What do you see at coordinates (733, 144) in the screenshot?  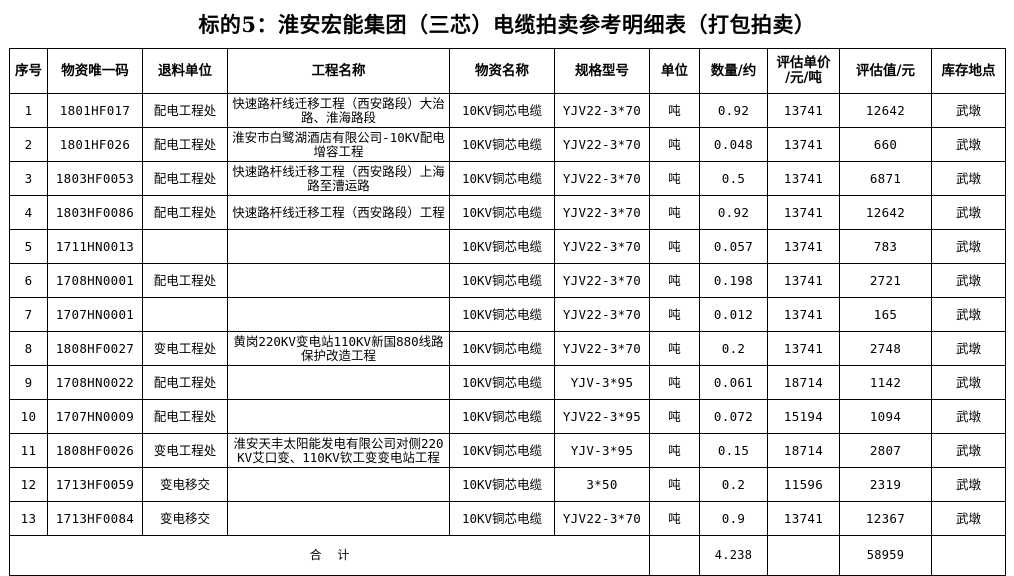 I see `row-quantity: 0.048` at bounding box center [733, 144].